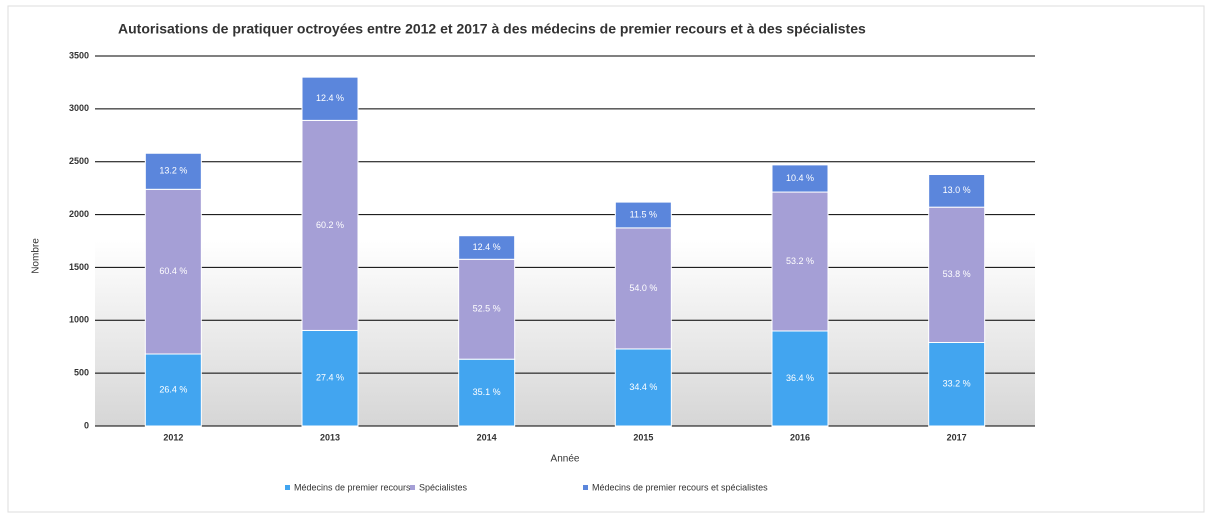  I want to click on y-tick-label: 1000, so click(79, 320).